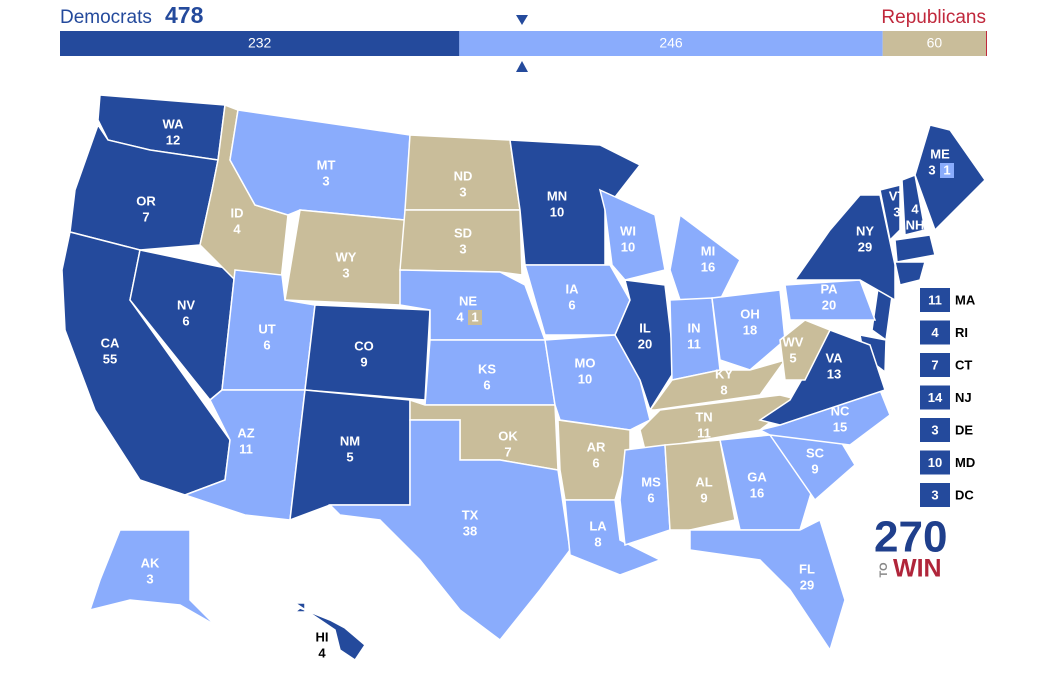 The image size is (1050, 675). I want to click on left-label: Democrats, so click(106, 17).